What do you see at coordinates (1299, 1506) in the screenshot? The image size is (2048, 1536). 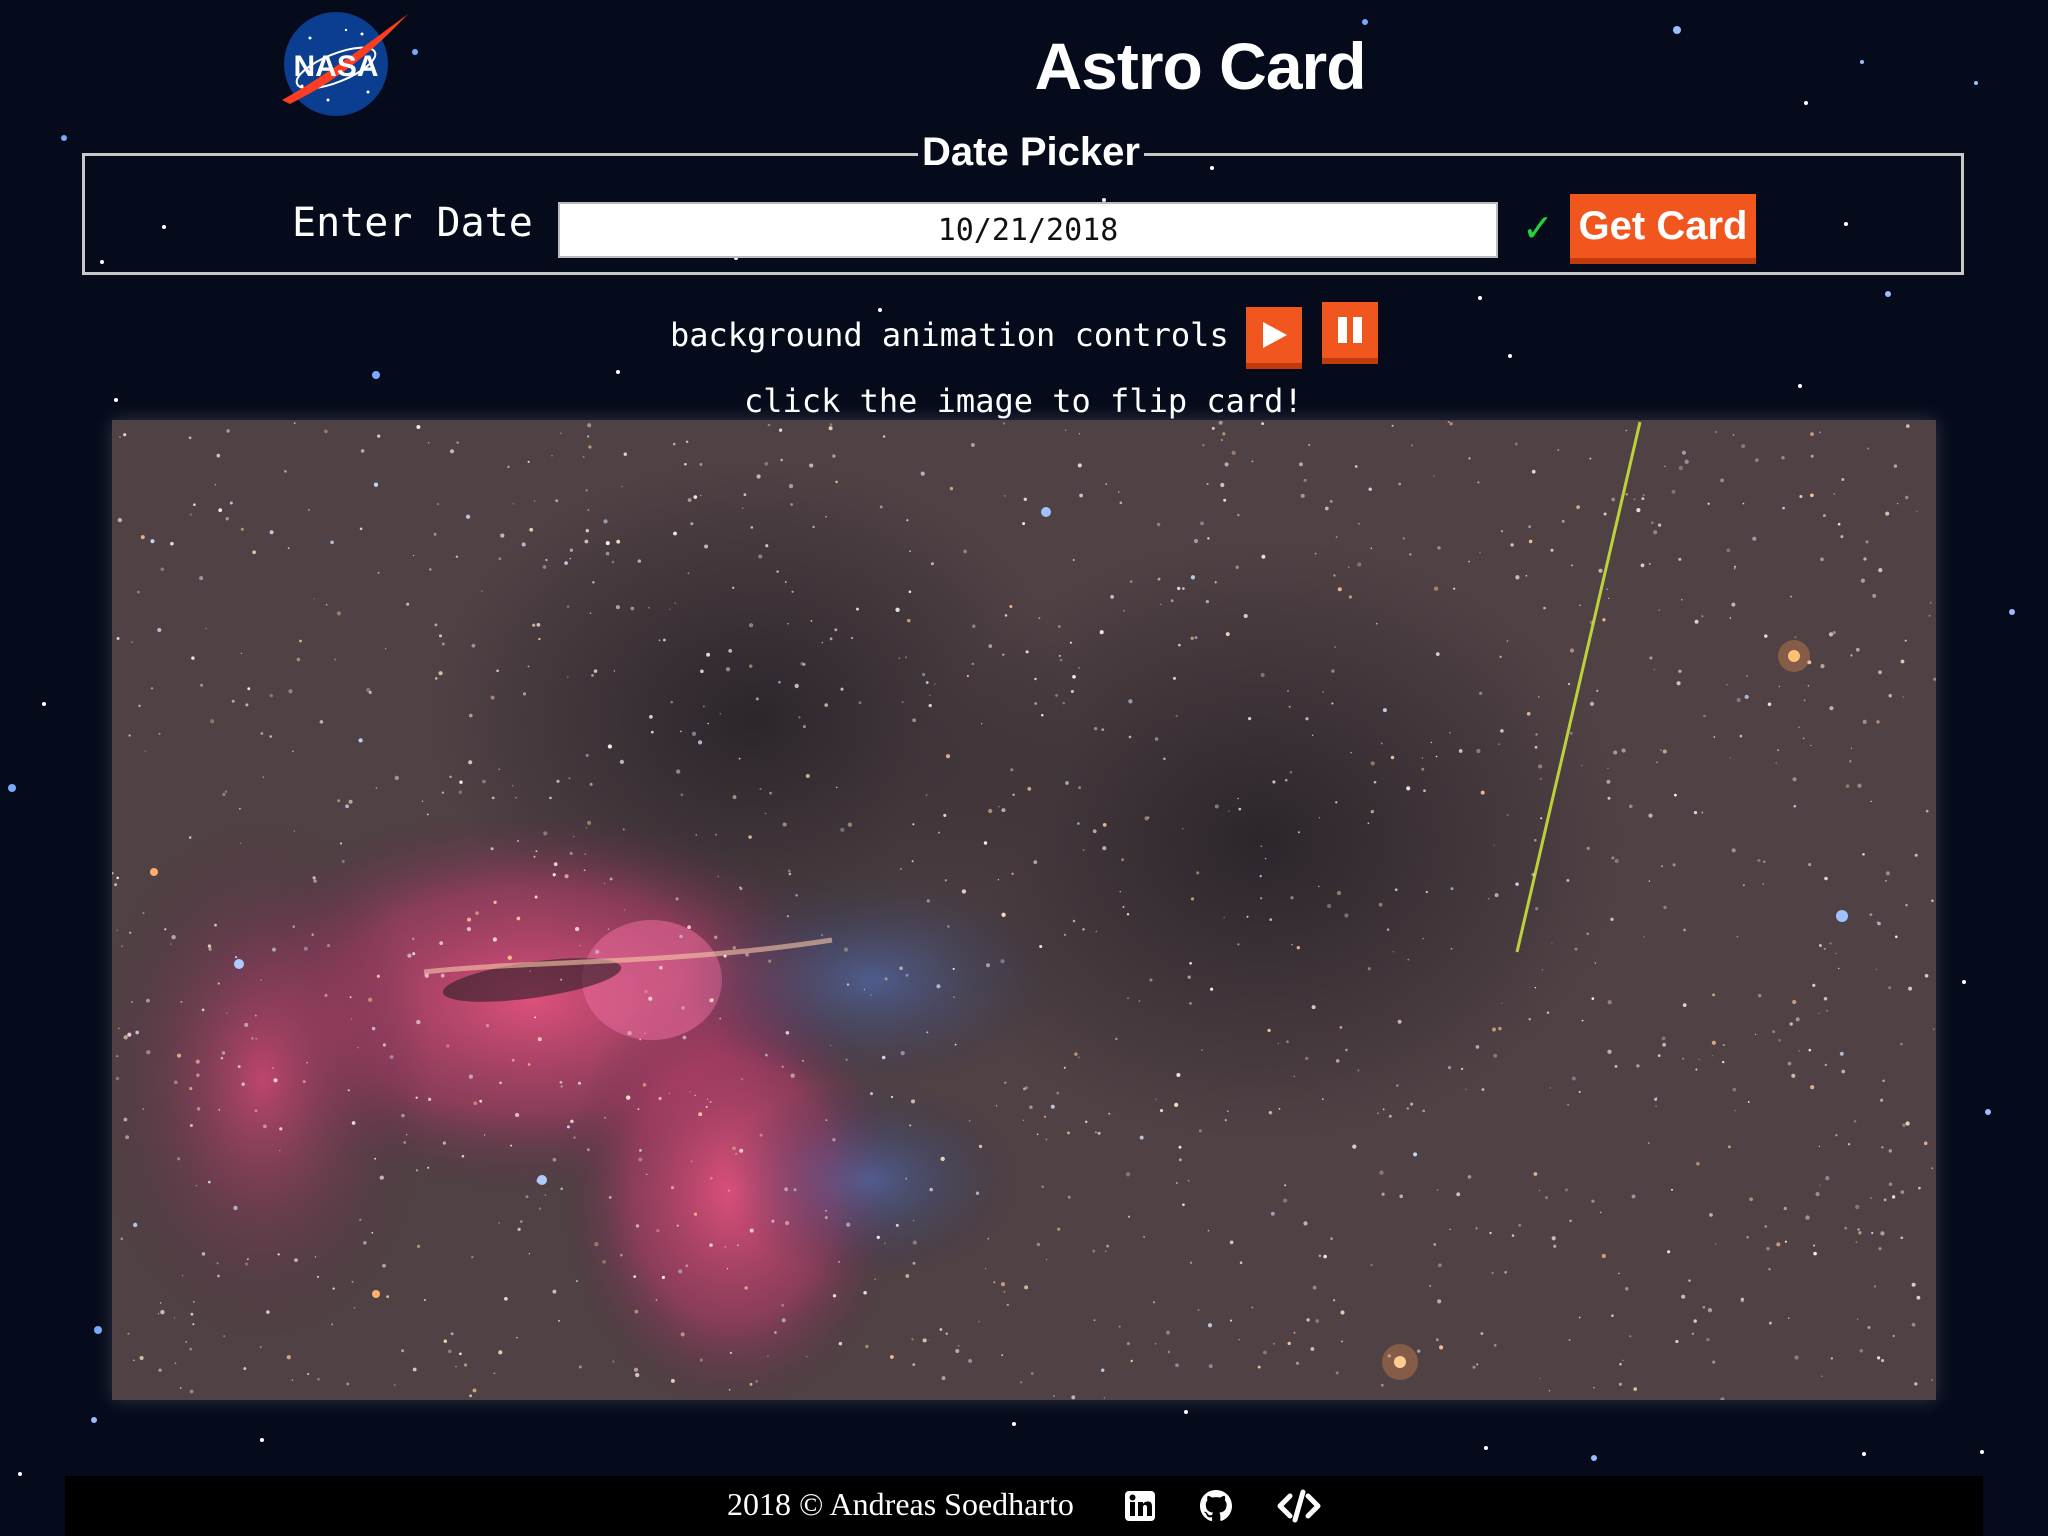 I see `code-icon` at bounding box center [1299, 1506].